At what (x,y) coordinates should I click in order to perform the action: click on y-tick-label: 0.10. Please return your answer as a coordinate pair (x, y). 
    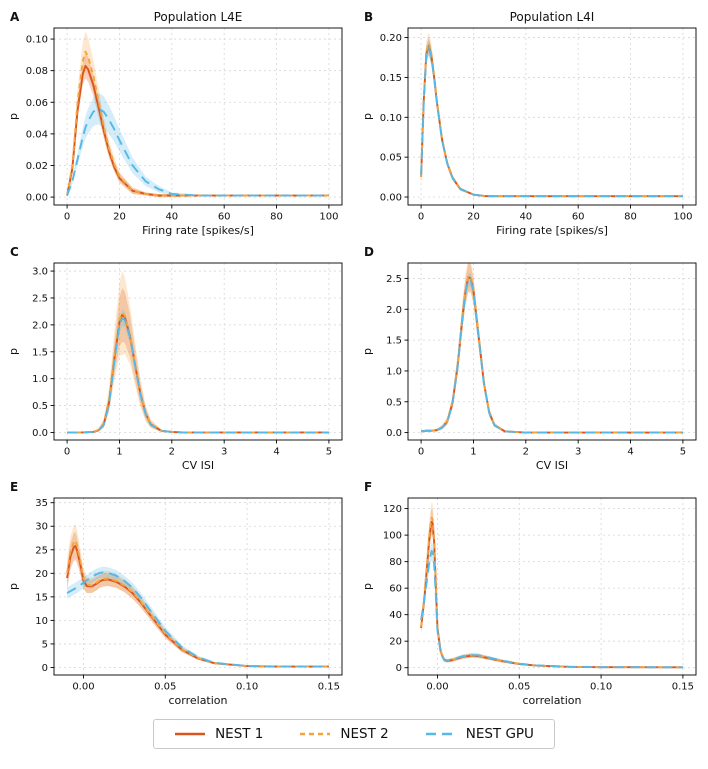
    Looking at the image, I should click on (37, 40).